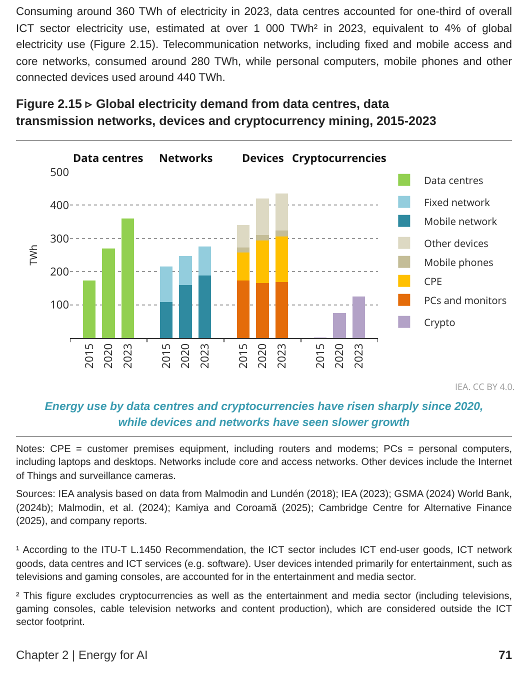  What do you see at coordinates (505, 655) in the screenshot?
I see `text: 71` at bounding box center [505, 655].